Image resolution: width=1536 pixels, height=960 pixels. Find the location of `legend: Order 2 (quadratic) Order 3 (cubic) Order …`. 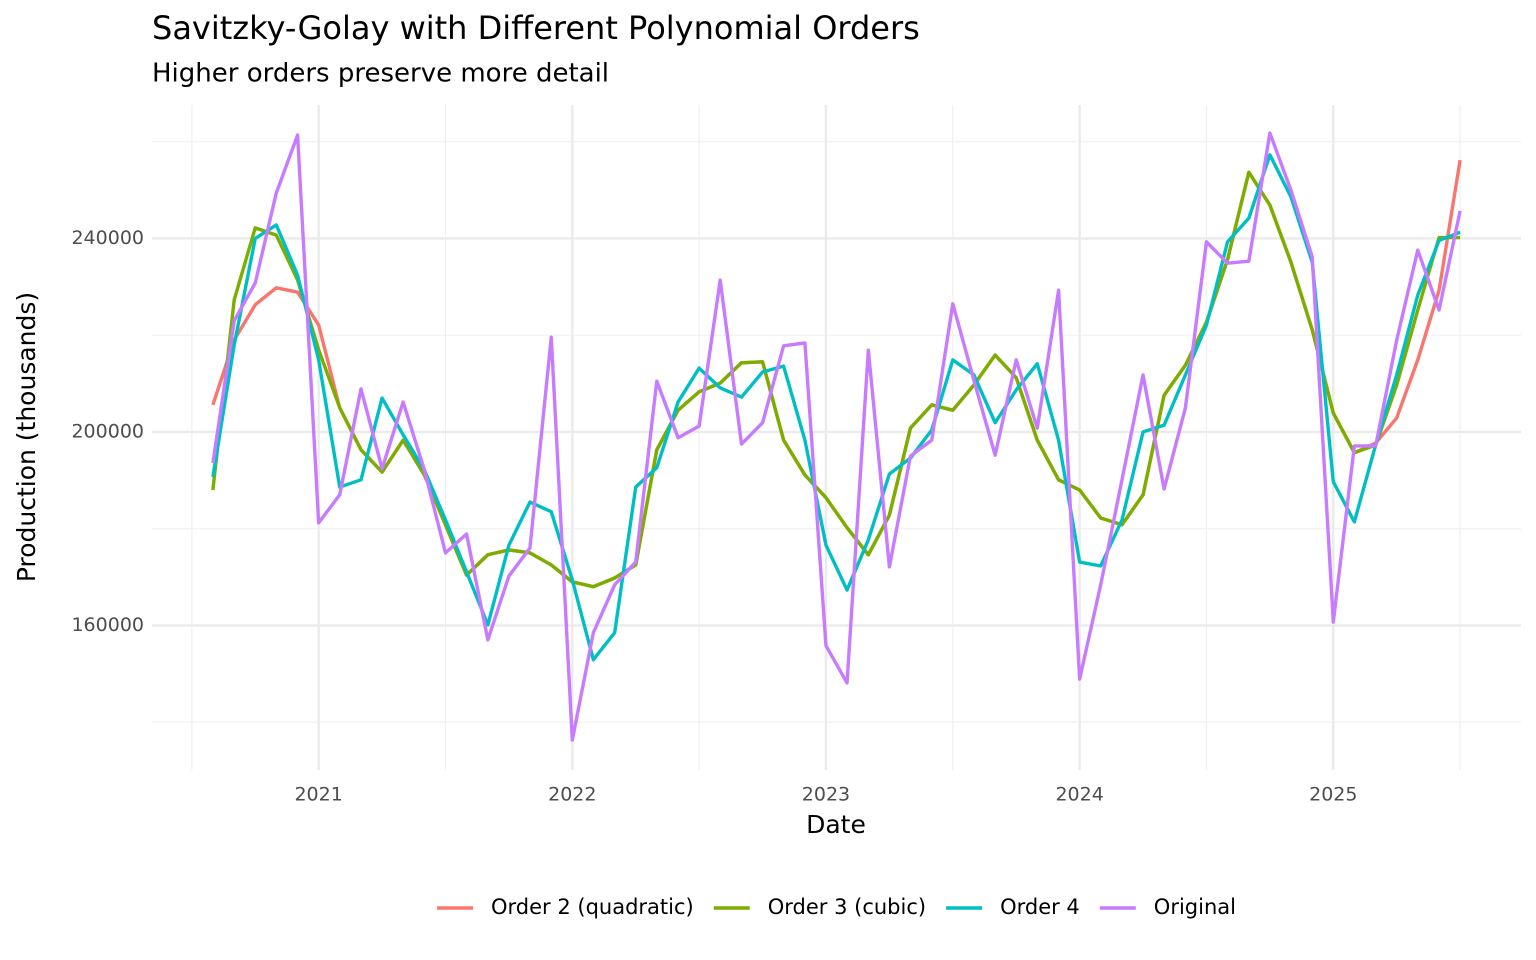

legend: Order 2 (quadratic) Order 3 (cubic) Order … is located at coordinates (836, 907).